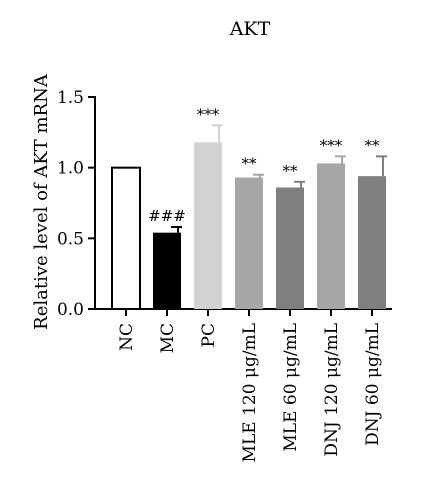  Describe the element at coordinates (127, 337) in the screenshot. I see `category-label: NC` at that location.